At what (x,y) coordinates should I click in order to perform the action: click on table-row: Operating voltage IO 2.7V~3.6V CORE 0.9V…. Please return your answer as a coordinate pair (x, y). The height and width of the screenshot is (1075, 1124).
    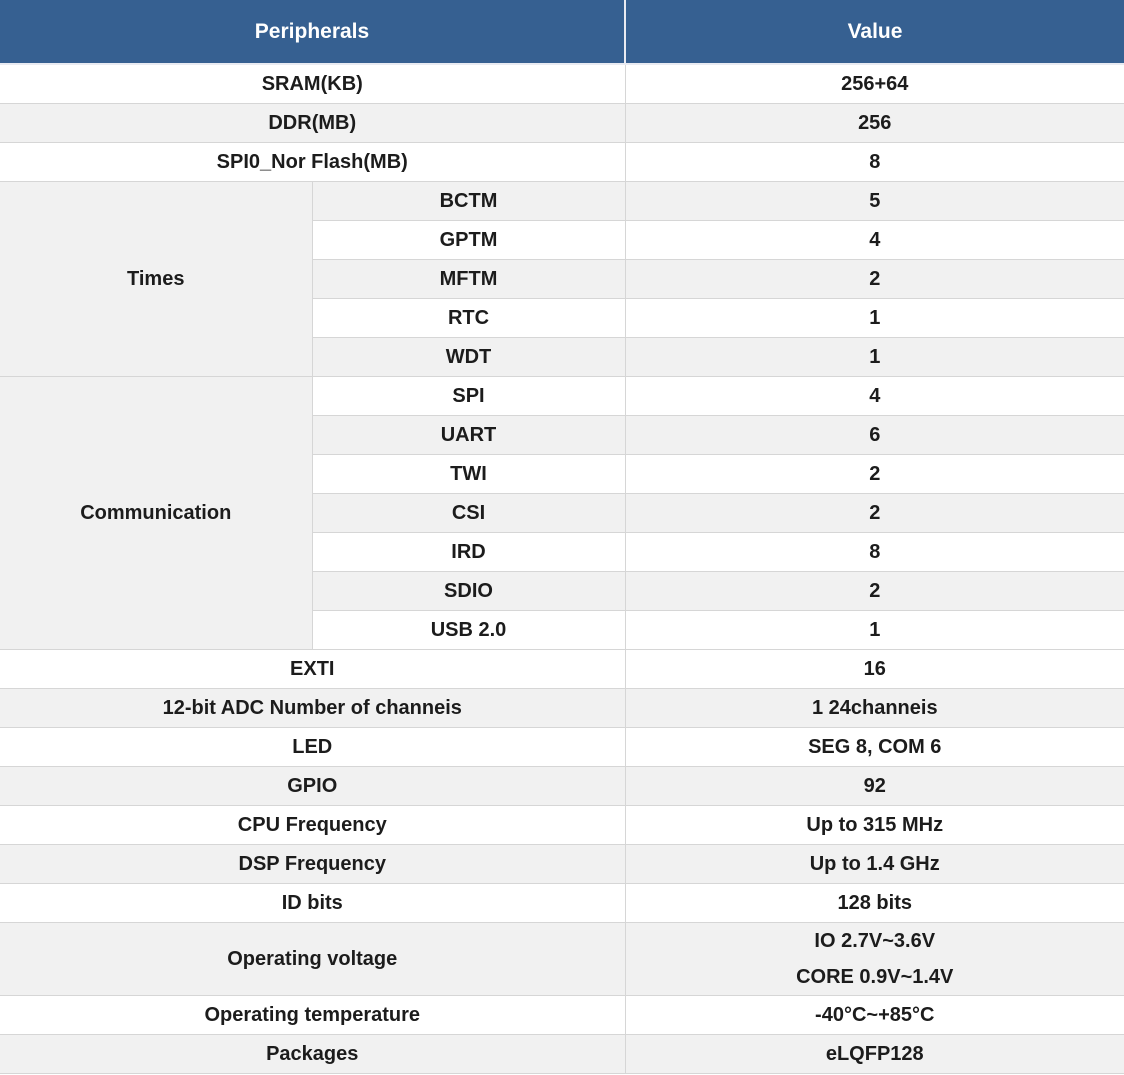
    Looking at the image, I should click on (562, 959).